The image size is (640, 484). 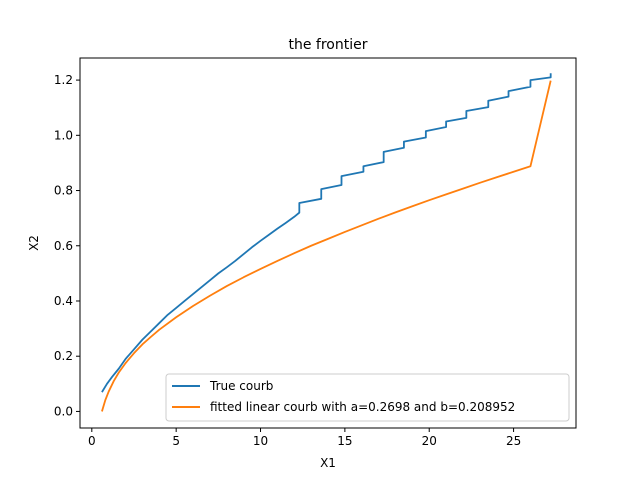 I want to click on y-tick-label: 0.6, so click(x=63, y=246).